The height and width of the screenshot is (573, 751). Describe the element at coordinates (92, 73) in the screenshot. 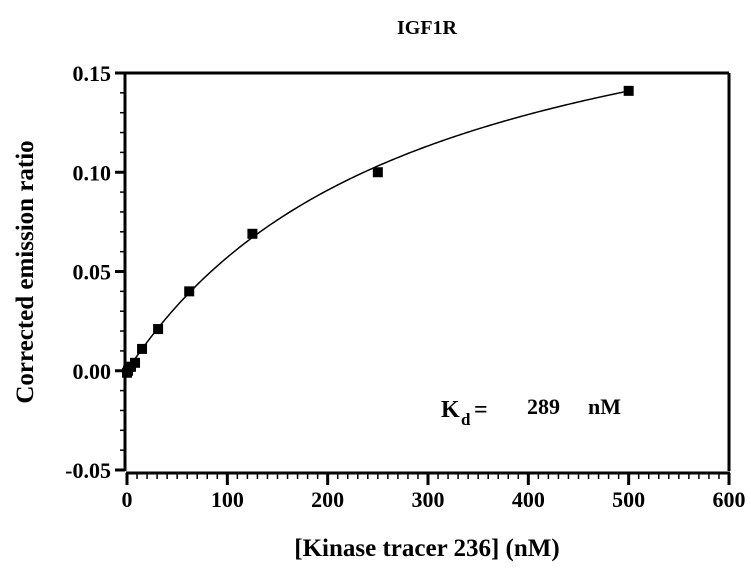

I see `y-tick-label: 0.15` at that location.